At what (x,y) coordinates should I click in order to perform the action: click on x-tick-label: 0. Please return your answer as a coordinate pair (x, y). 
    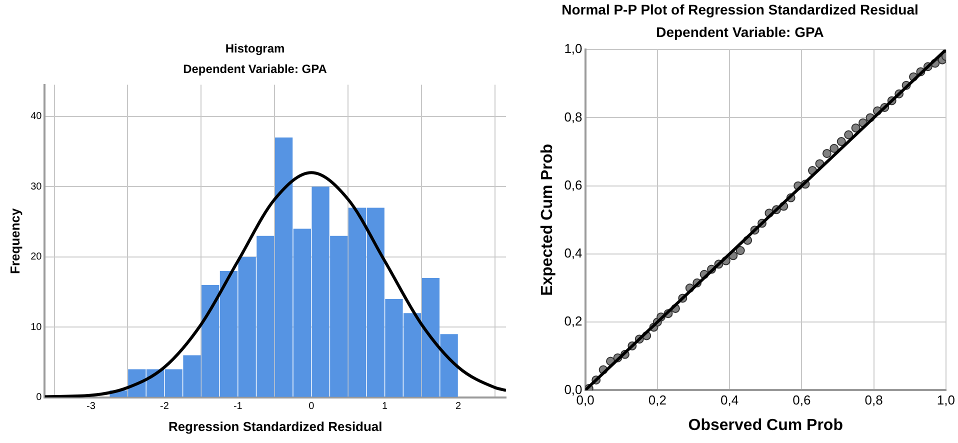
    Looking at the image, I should click on (311, 406).